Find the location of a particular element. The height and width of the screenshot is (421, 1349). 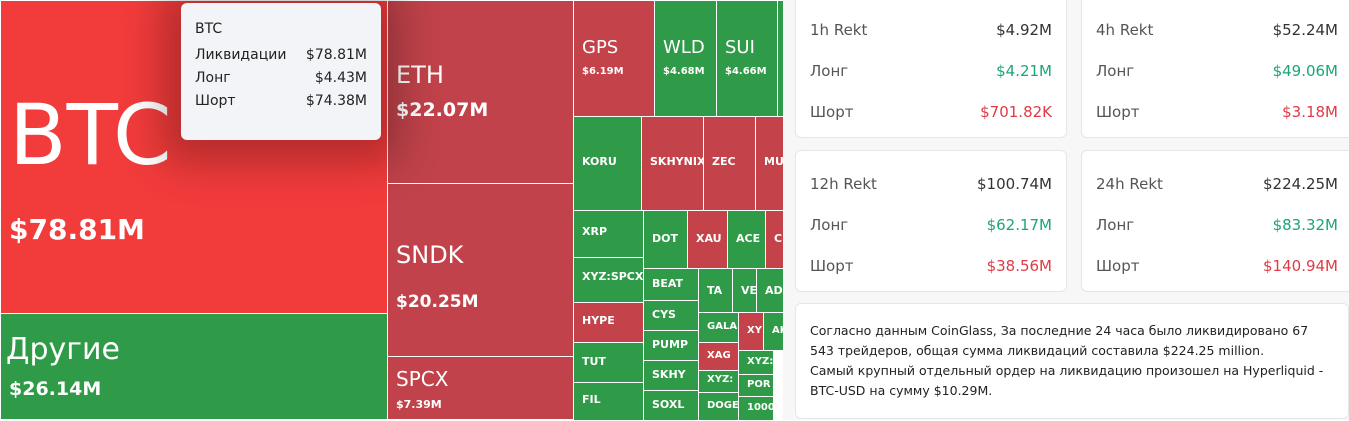

tooltip-row: Ликвидации $78.81M is located at coordinates (281, 55).